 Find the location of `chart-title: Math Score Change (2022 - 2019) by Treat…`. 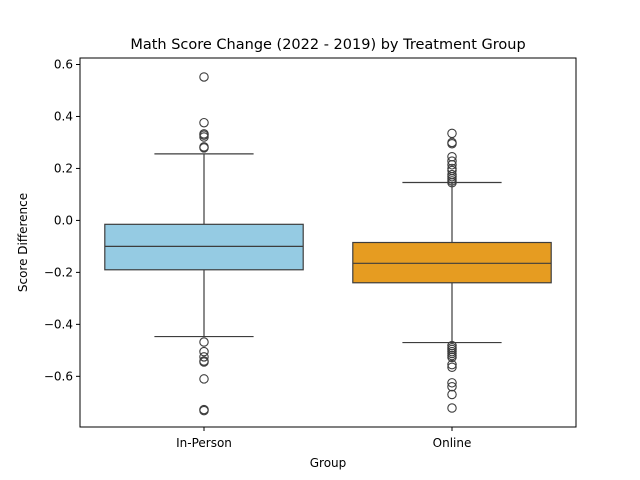

chart-title: Math Score Change (2022 - 2019) by Treat… is located at coordinates (327, 45).